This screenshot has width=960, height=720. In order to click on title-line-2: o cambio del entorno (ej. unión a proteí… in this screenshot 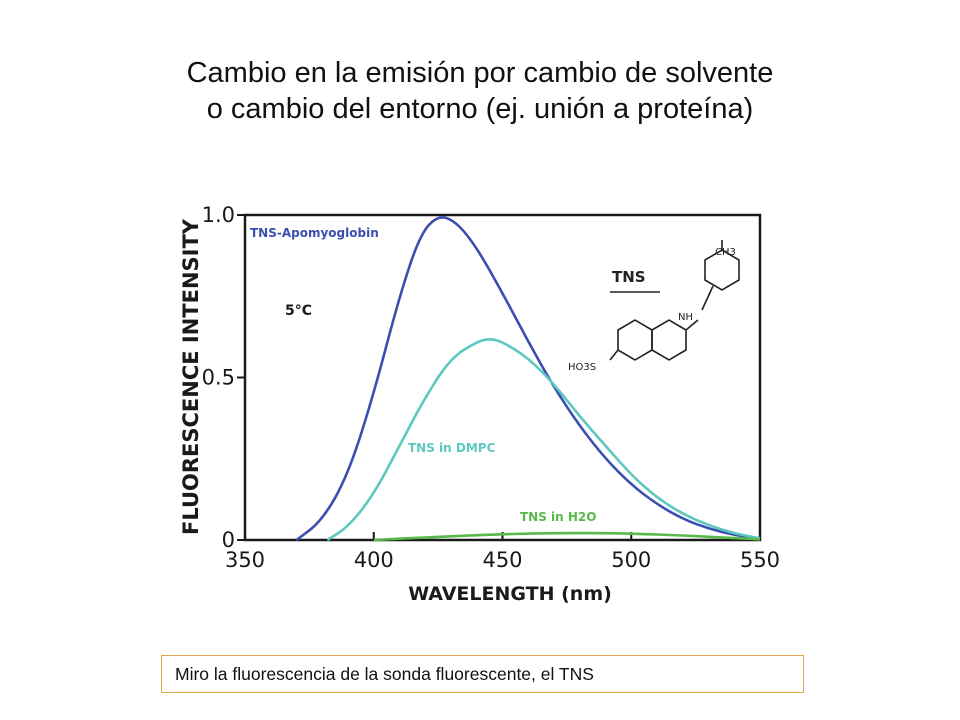, I will do `click(480, 109)`.